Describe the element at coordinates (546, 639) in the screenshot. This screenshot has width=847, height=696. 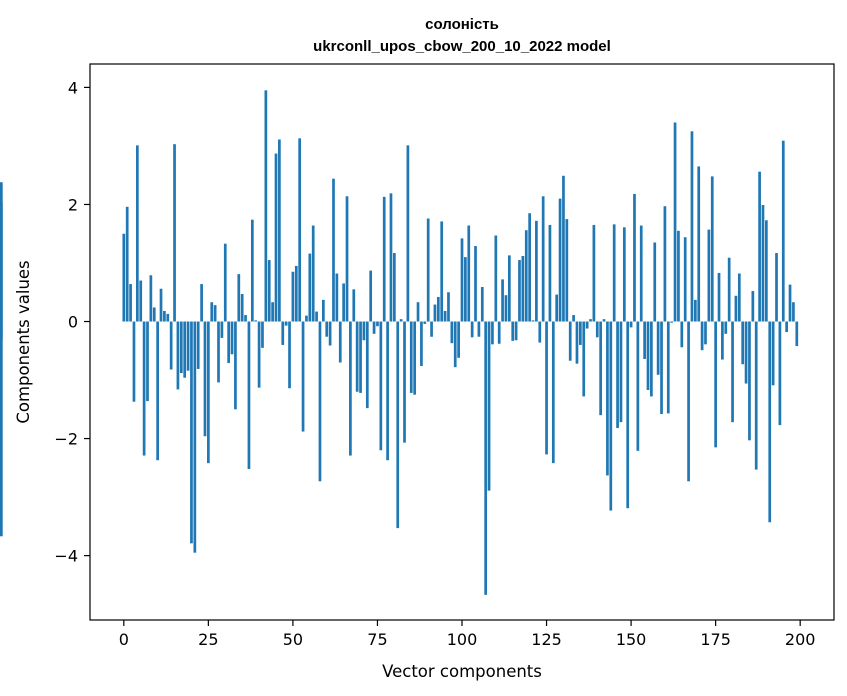
I see `x-tick-label: 125` at that location.